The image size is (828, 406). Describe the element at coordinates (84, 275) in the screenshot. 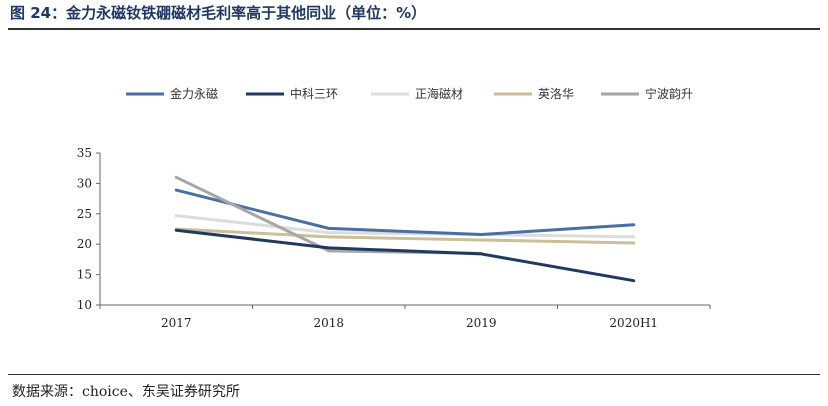

I see `y-tick-label: 15` at that location.